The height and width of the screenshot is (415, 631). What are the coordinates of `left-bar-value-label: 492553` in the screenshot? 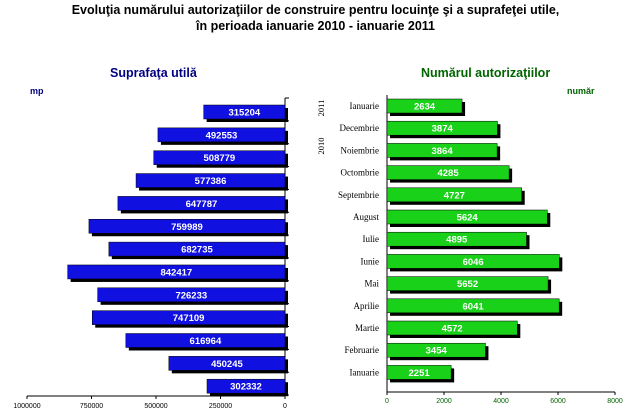 It's located at (222, 135).